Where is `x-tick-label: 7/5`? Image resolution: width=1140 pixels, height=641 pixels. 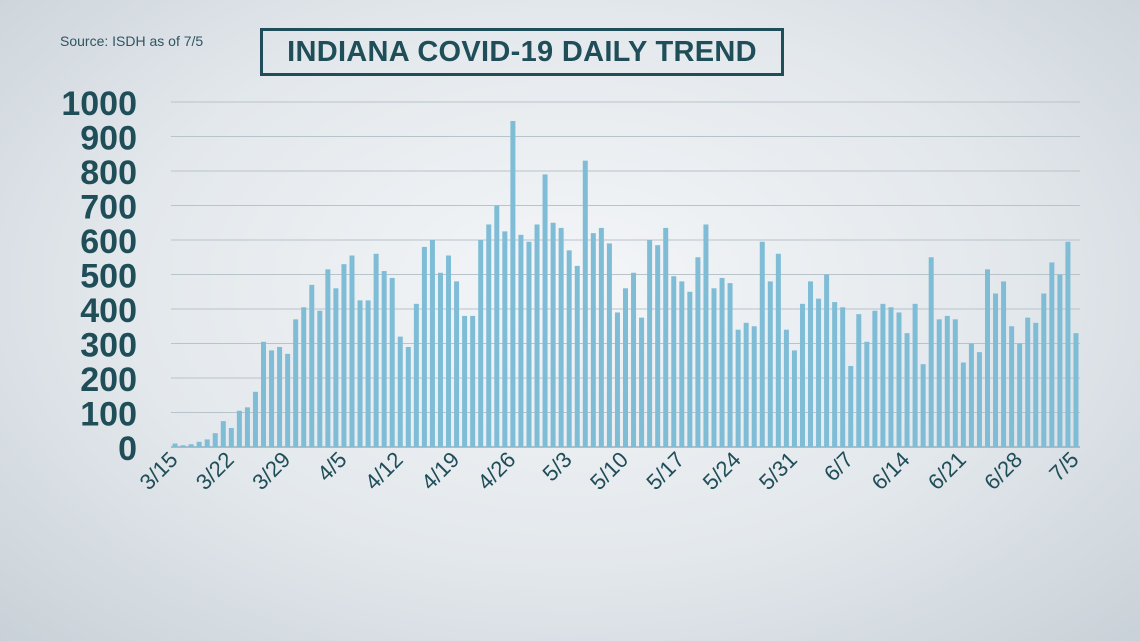
x-tick-label: 7/5 is located at coordinates (1063, 466).